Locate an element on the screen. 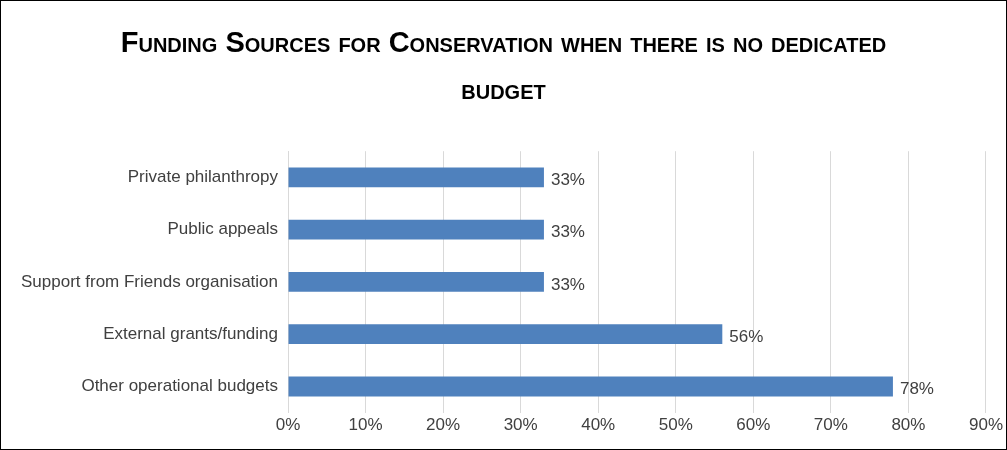 The width and height of the screenshot is (1007, 450). x-tick-label: 20% is located at coordinates (443, 425).